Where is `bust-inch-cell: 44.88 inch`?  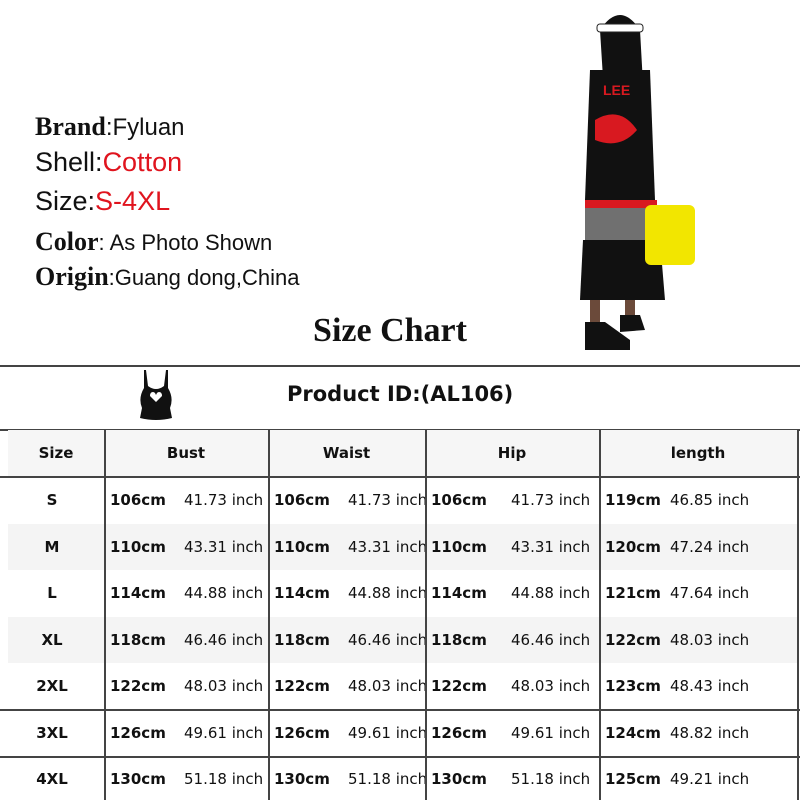
bust-inch-cell: 44.88 inch is located at coordinates (224, 593).